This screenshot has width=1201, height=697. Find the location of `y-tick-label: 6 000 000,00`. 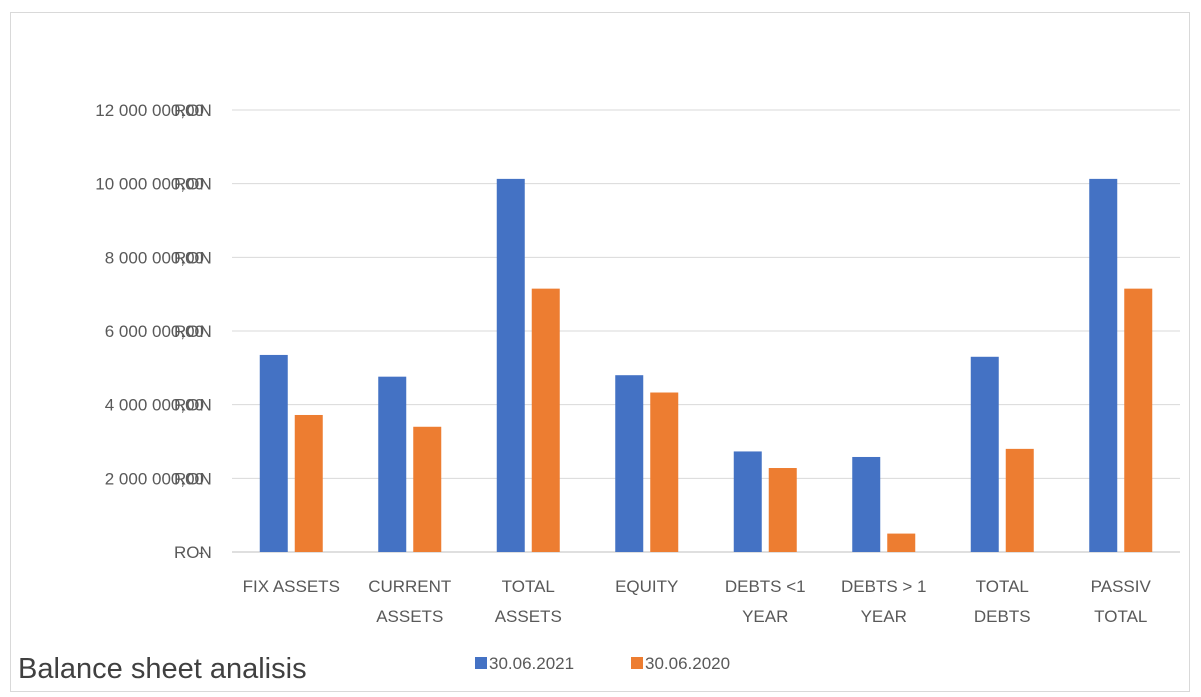

y-tick-label: 6 000 000,00 is located at coordinates (154, 331).